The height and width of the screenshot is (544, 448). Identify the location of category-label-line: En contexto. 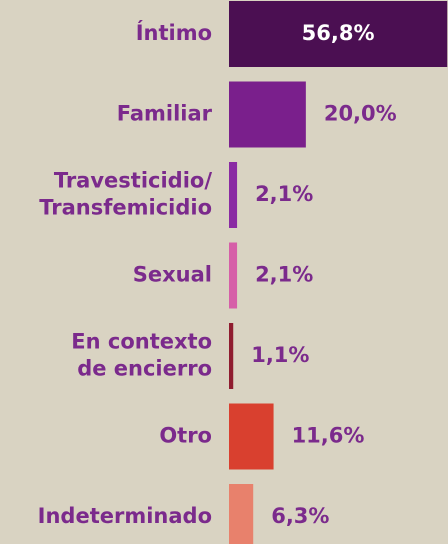
(141, 342).